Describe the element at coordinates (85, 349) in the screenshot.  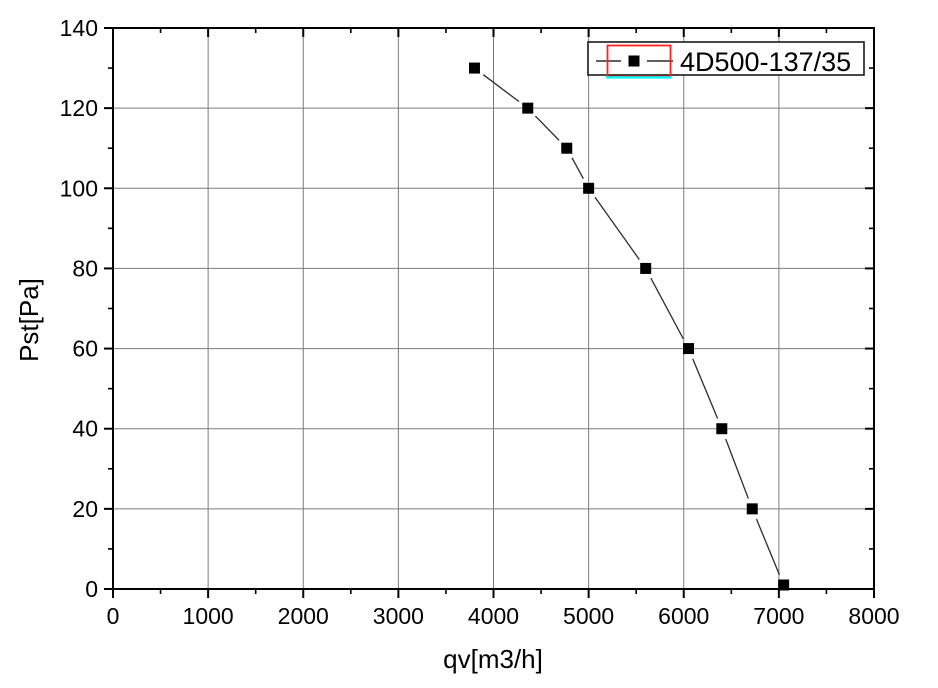
I see `y-tick-label: 60` at that location.